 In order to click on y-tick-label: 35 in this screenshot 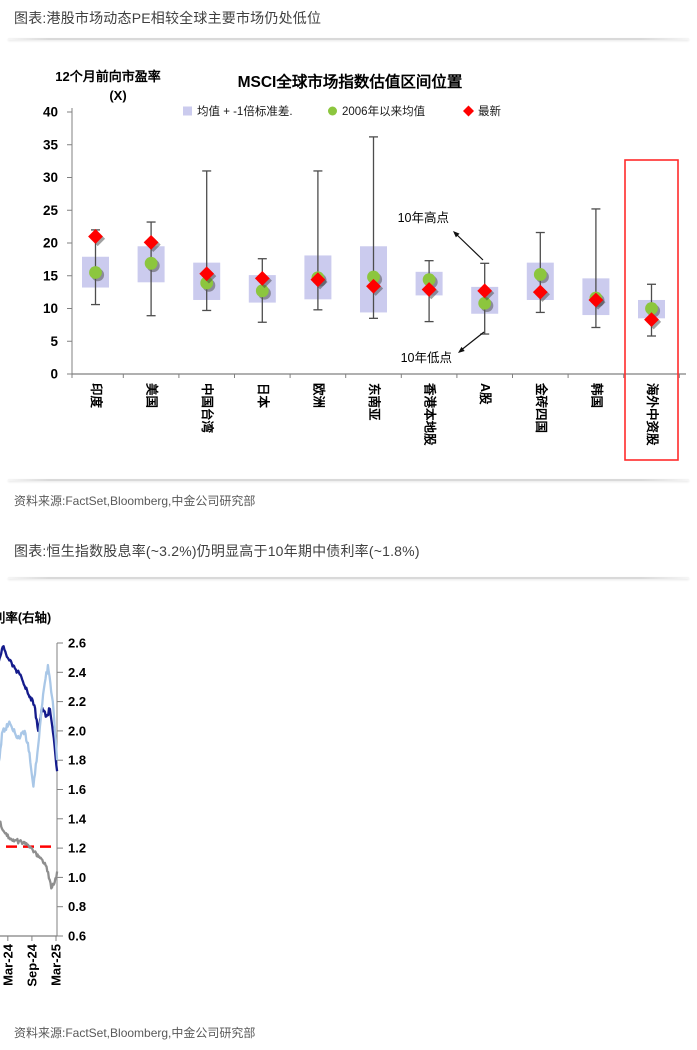, I will do `click(51, 144)`.